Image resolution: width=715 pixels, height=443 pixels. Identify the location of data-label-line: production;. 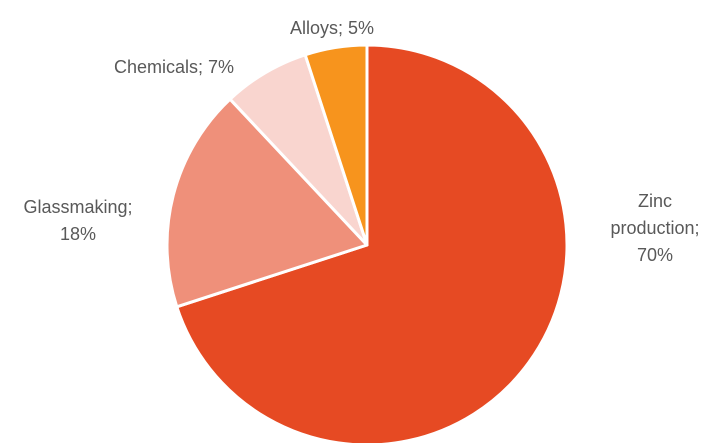
(654, 228).